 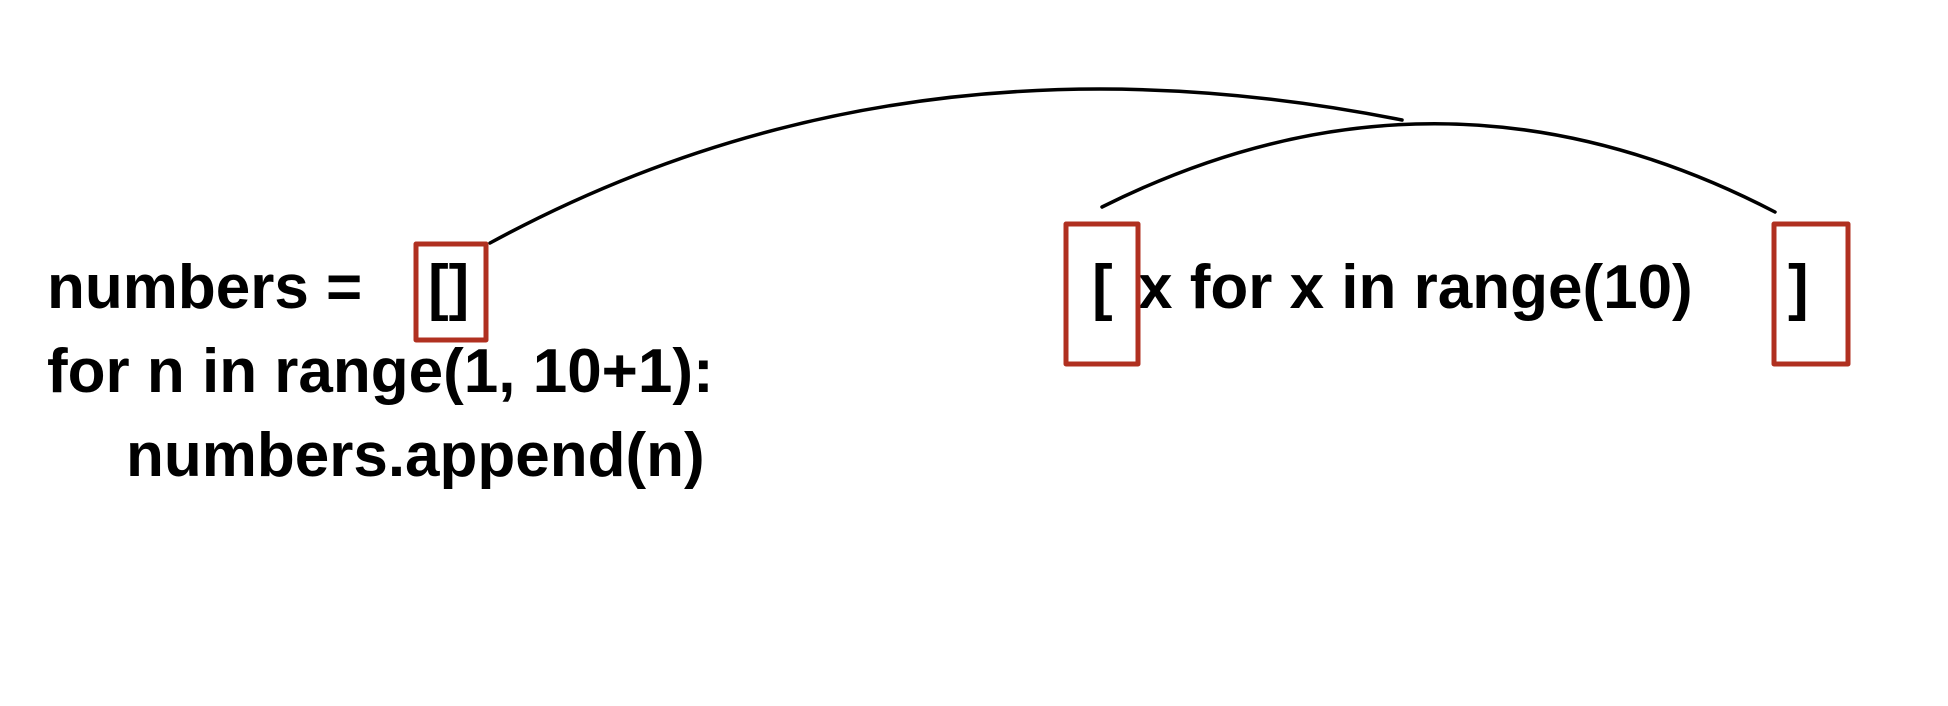 What do you see at coordinates (204, 287) in the screenshot?
I see `line1-prefix: numbers =` at bounding box center [204, 287].